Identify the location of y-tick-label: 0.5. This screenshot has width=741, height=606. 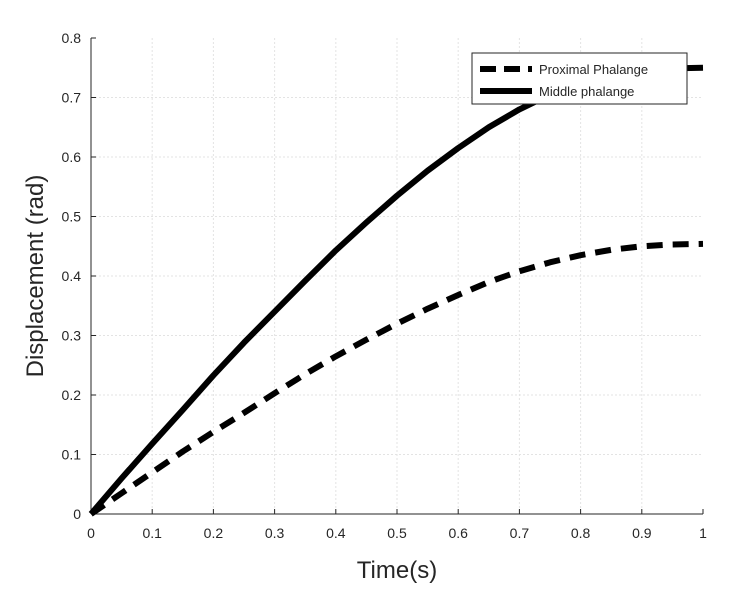
(72, 217).